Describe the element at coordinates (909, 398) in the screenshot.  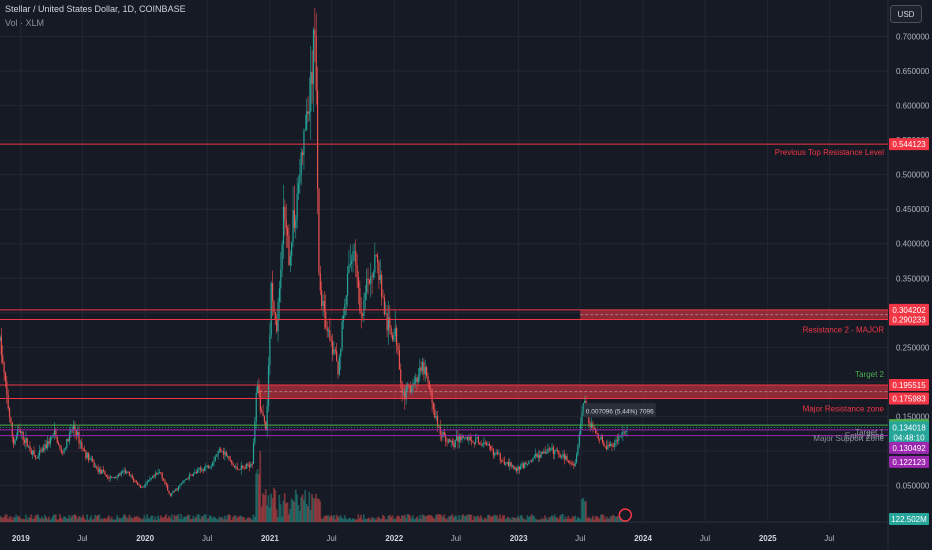
I see `price-tag-label: 0.175983` at that location.